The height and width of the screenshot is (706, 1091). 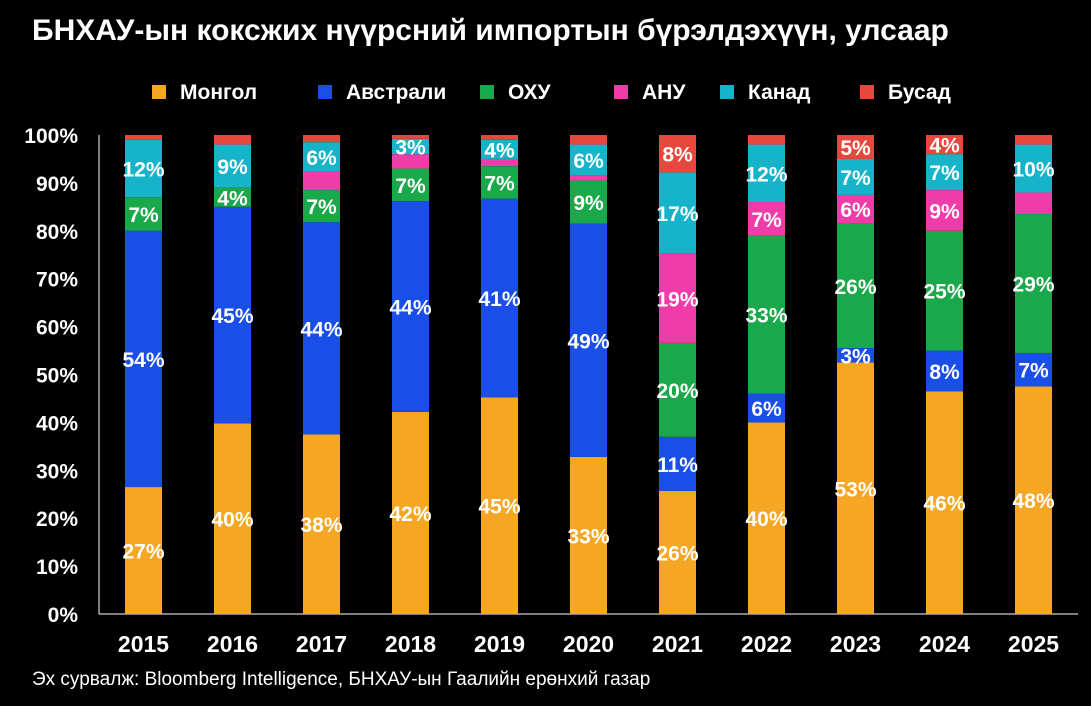 What do you see at coordinates (321, 525) in the screenshot?
I see `data-label: 38%` at bounding box center [321, 525].